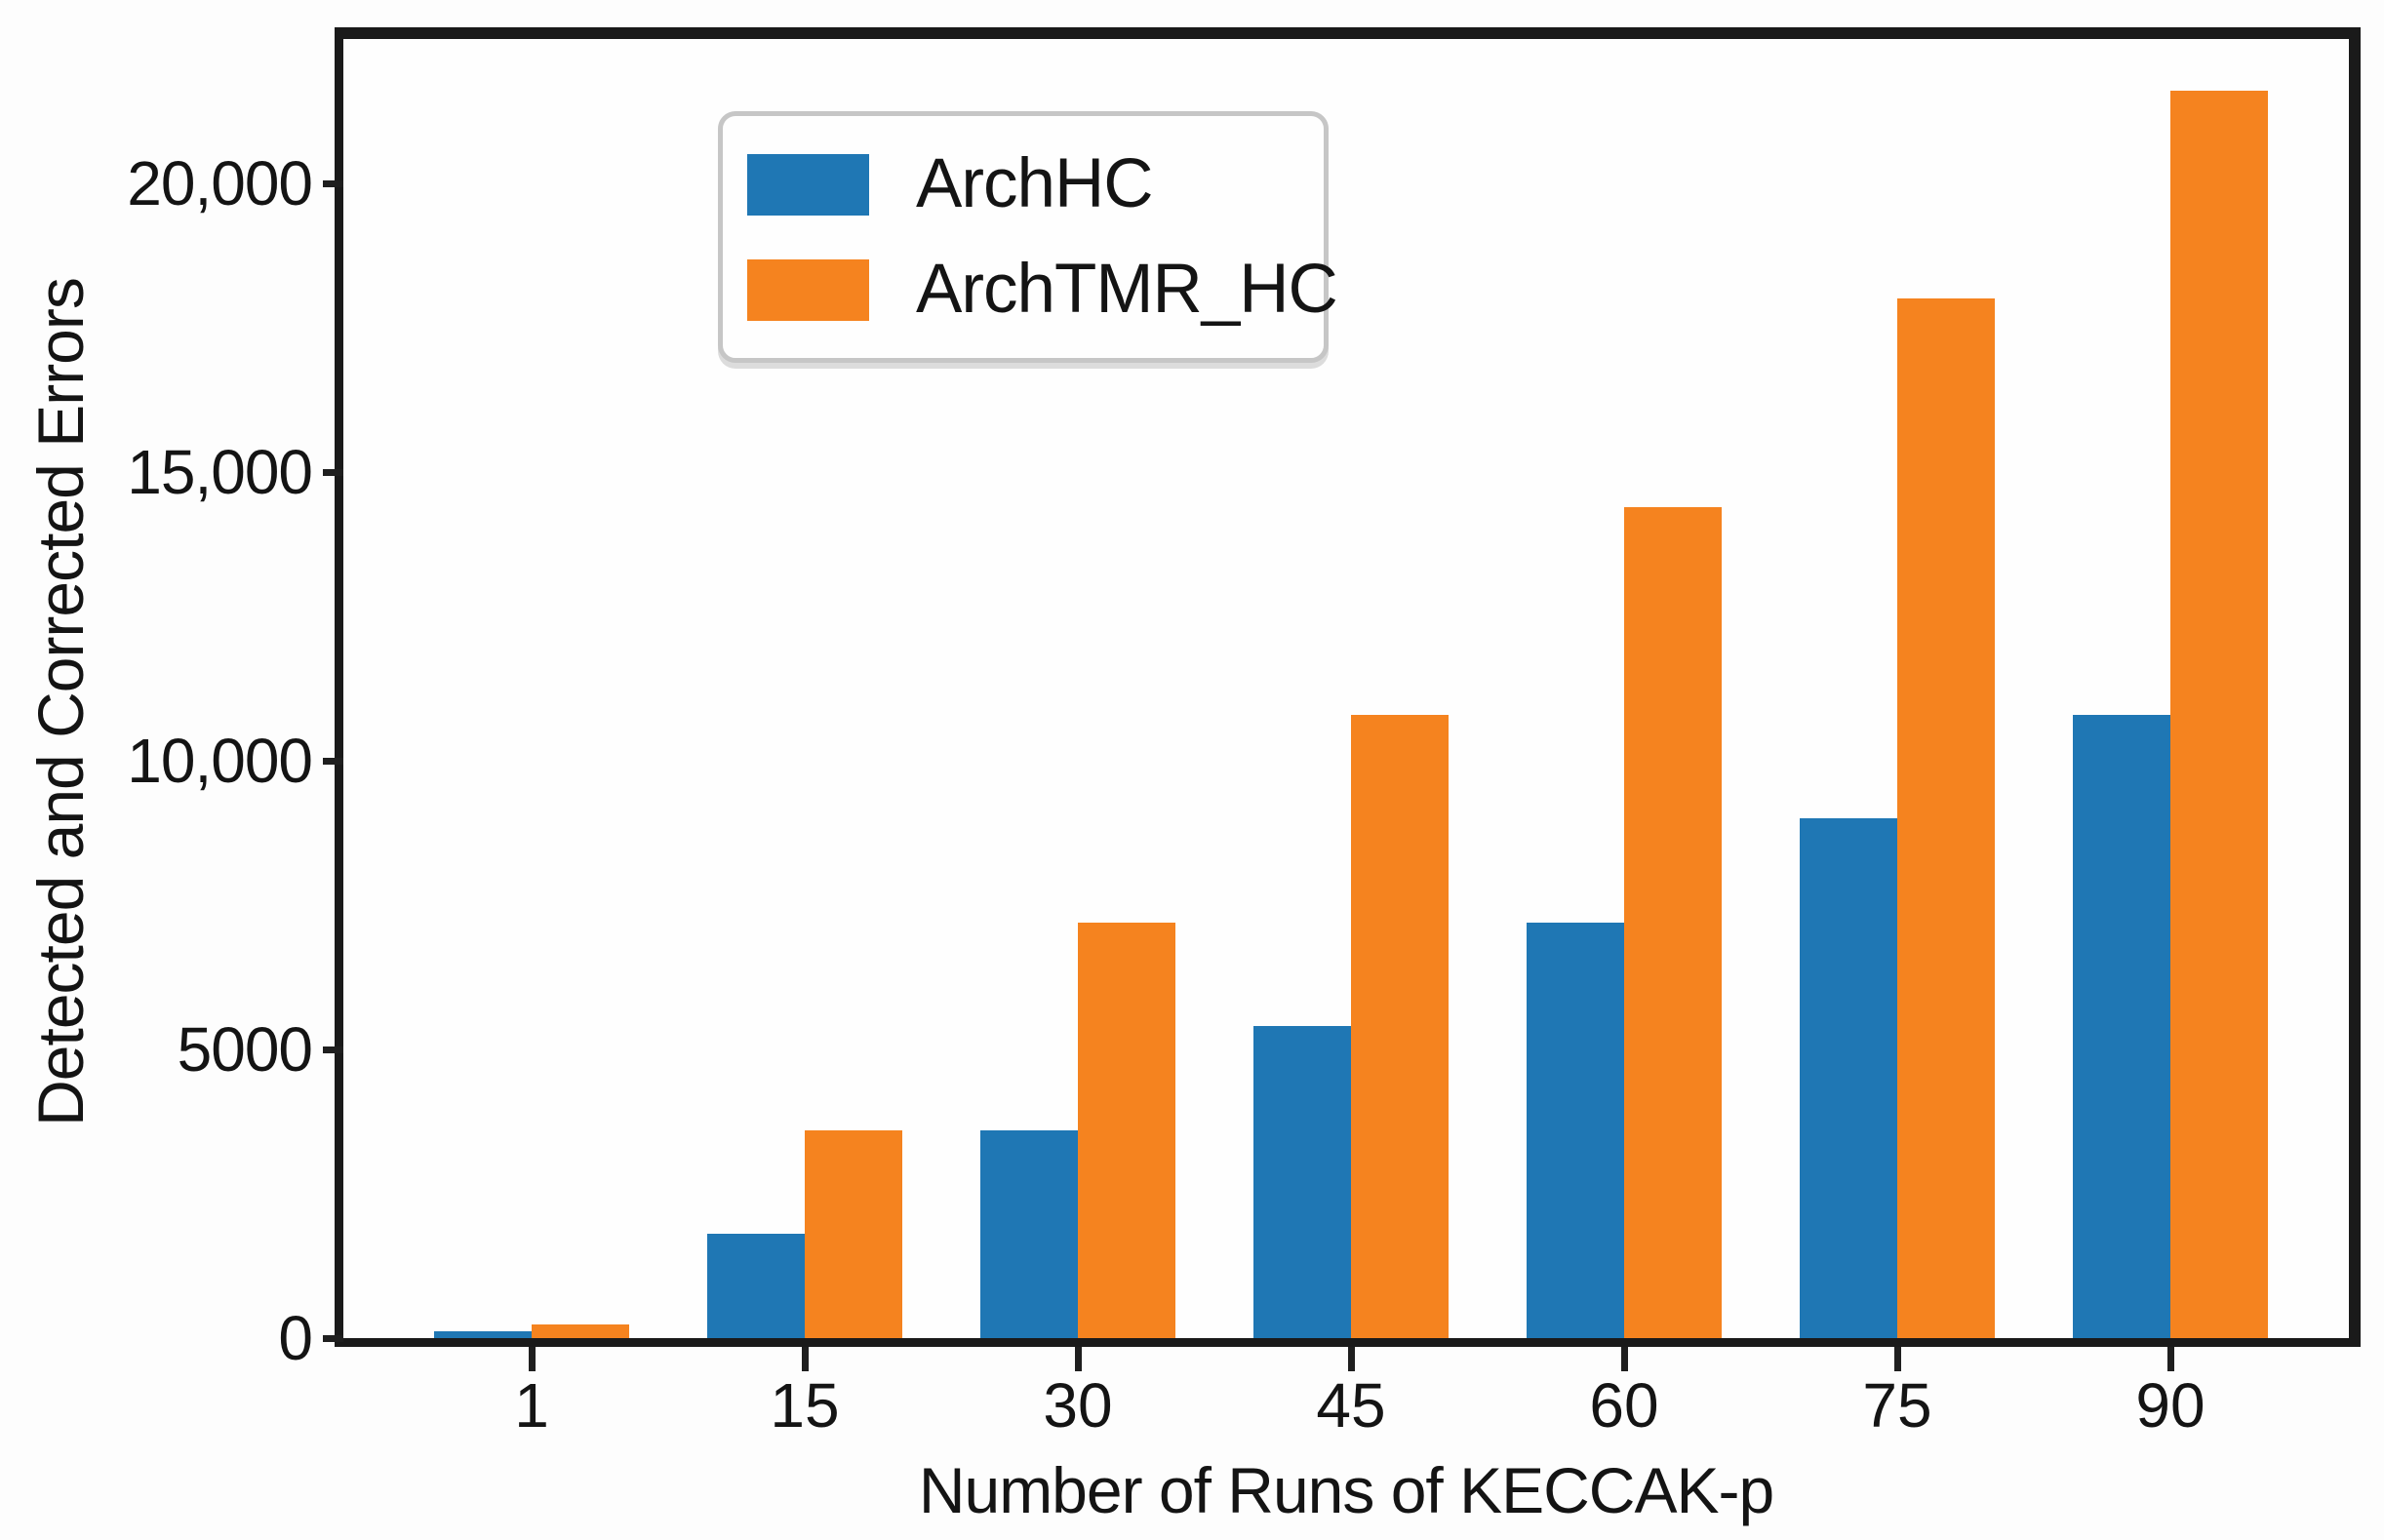 The width and height of the screenshot is (2384, 1540). Describe the element at coordinates (60, 702) in the screenshot. I see `y-axis-label: Detected and Corrected Errors` at that location.